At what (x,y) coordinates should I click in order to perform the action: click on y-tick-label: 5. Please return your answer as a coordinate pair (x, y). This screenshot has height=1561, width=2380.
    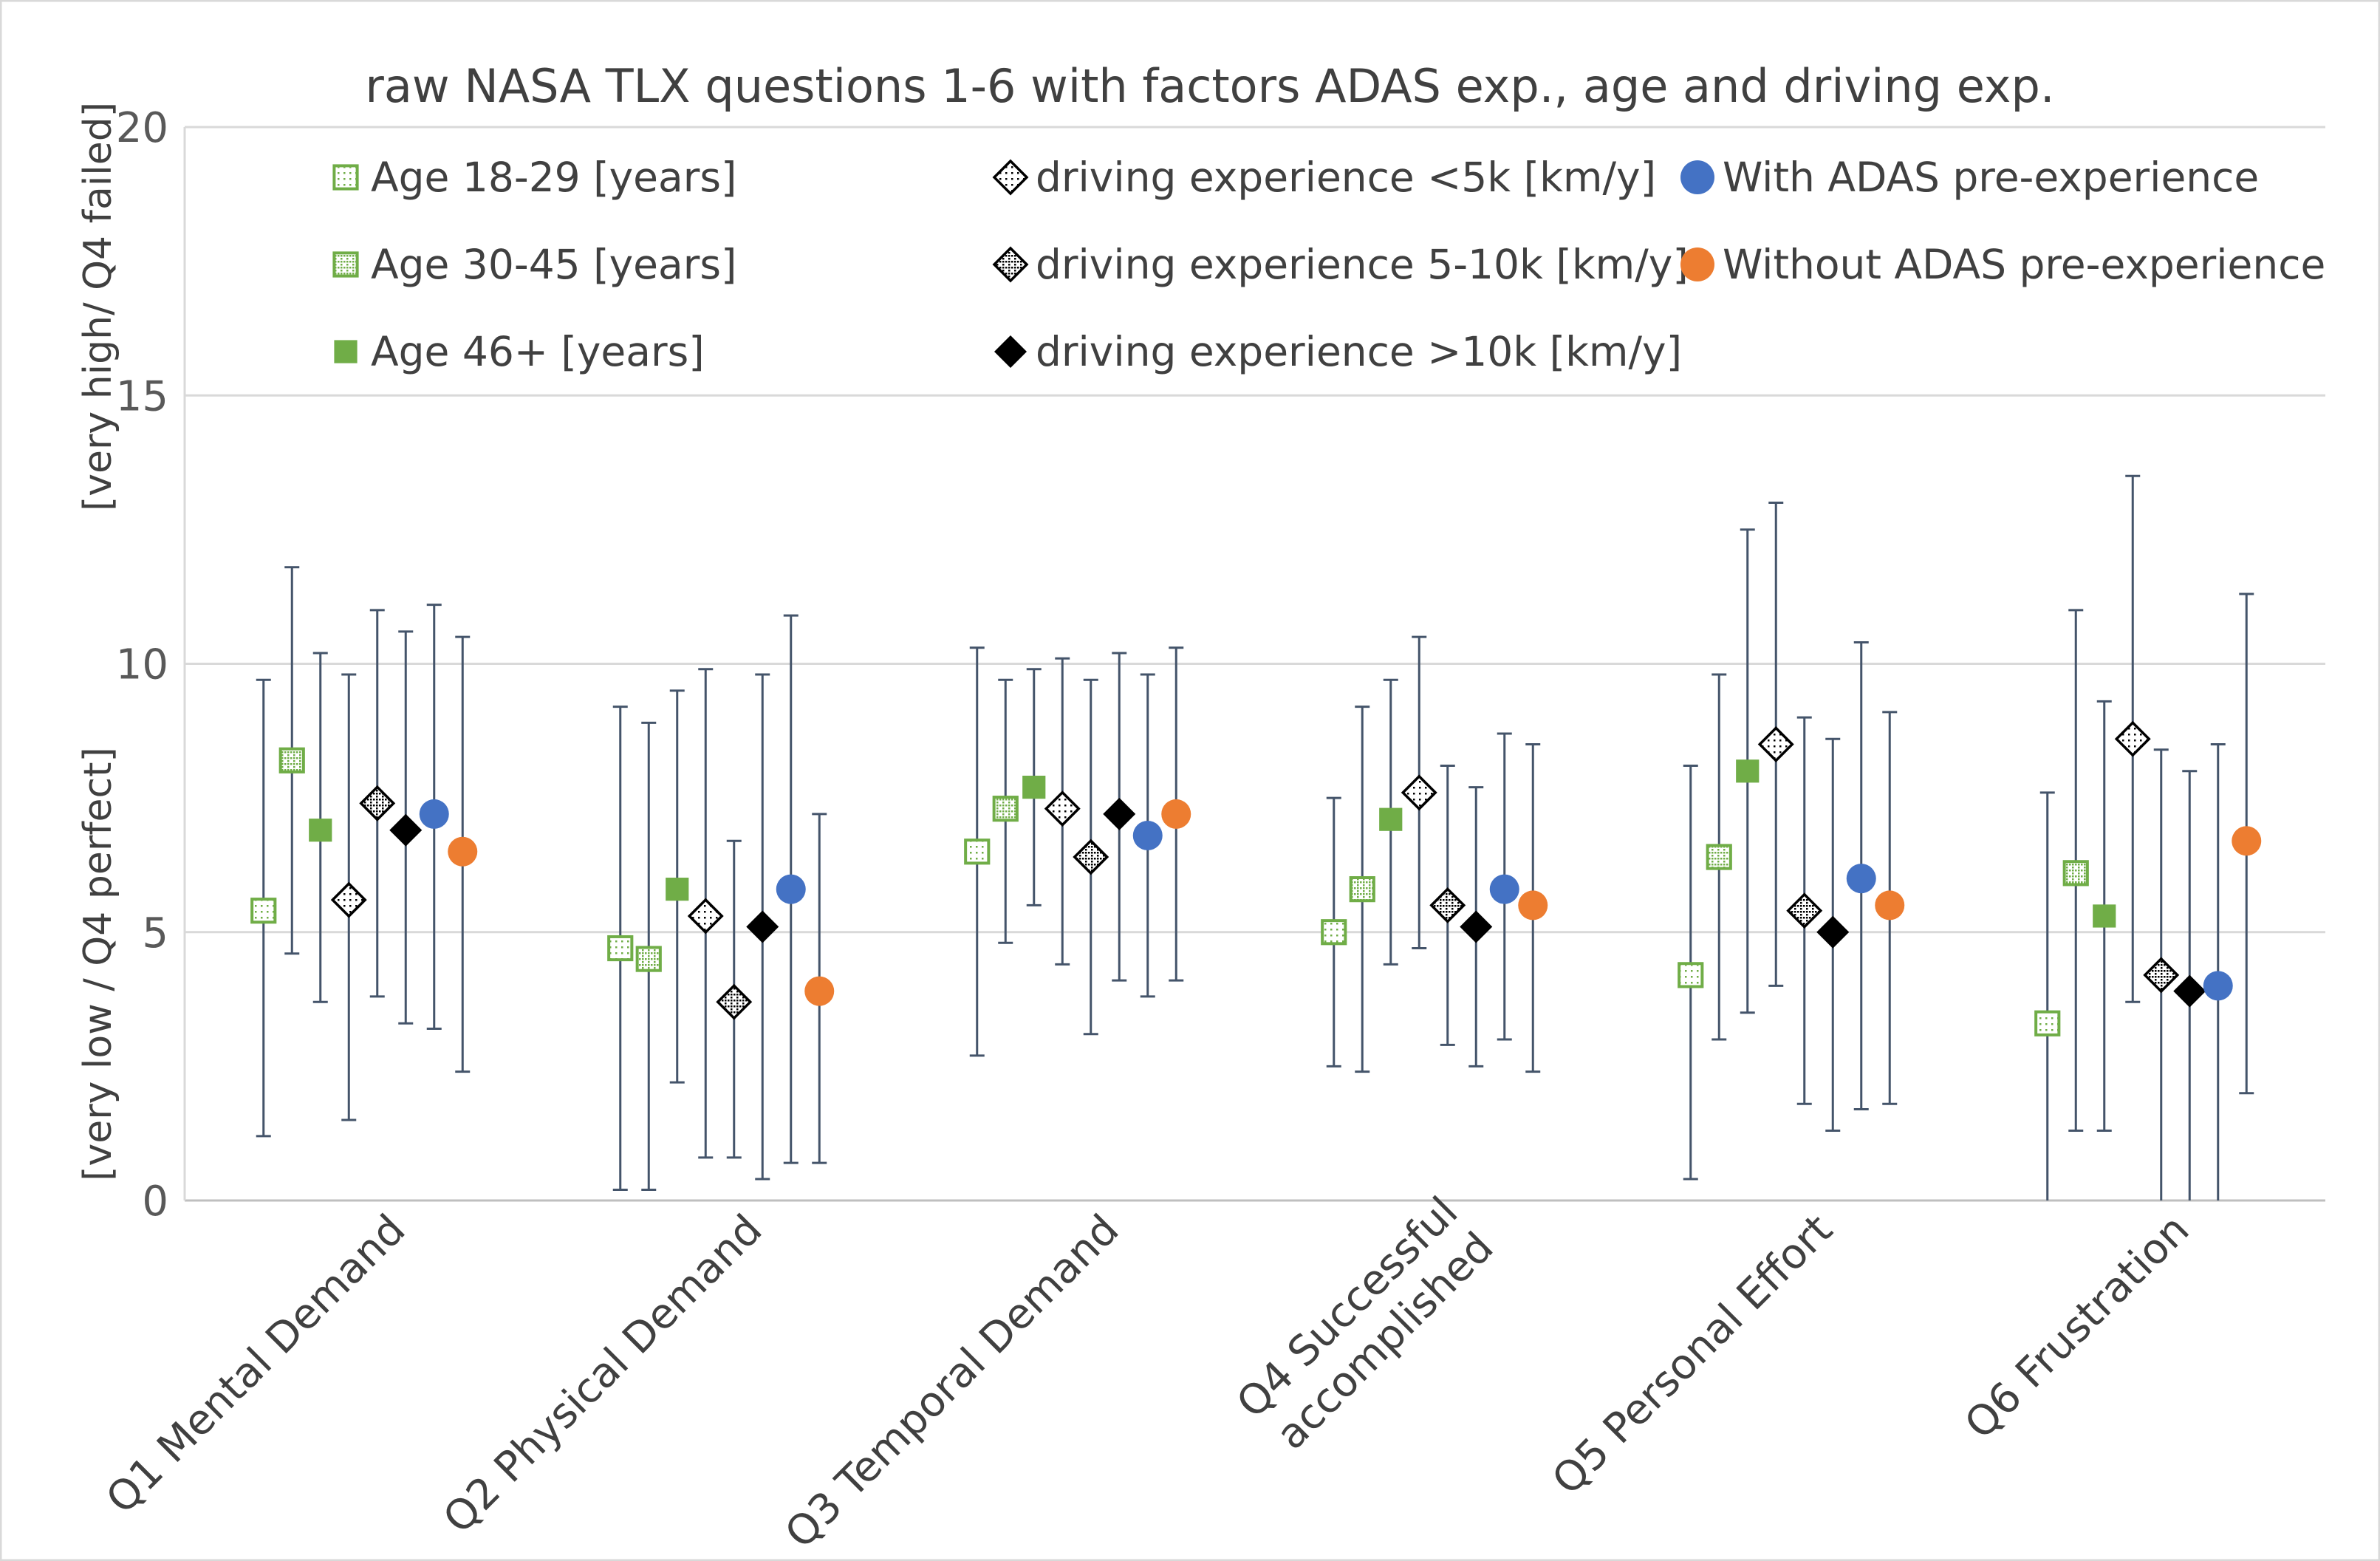
    Looking at the image, I should click on (155, 933).